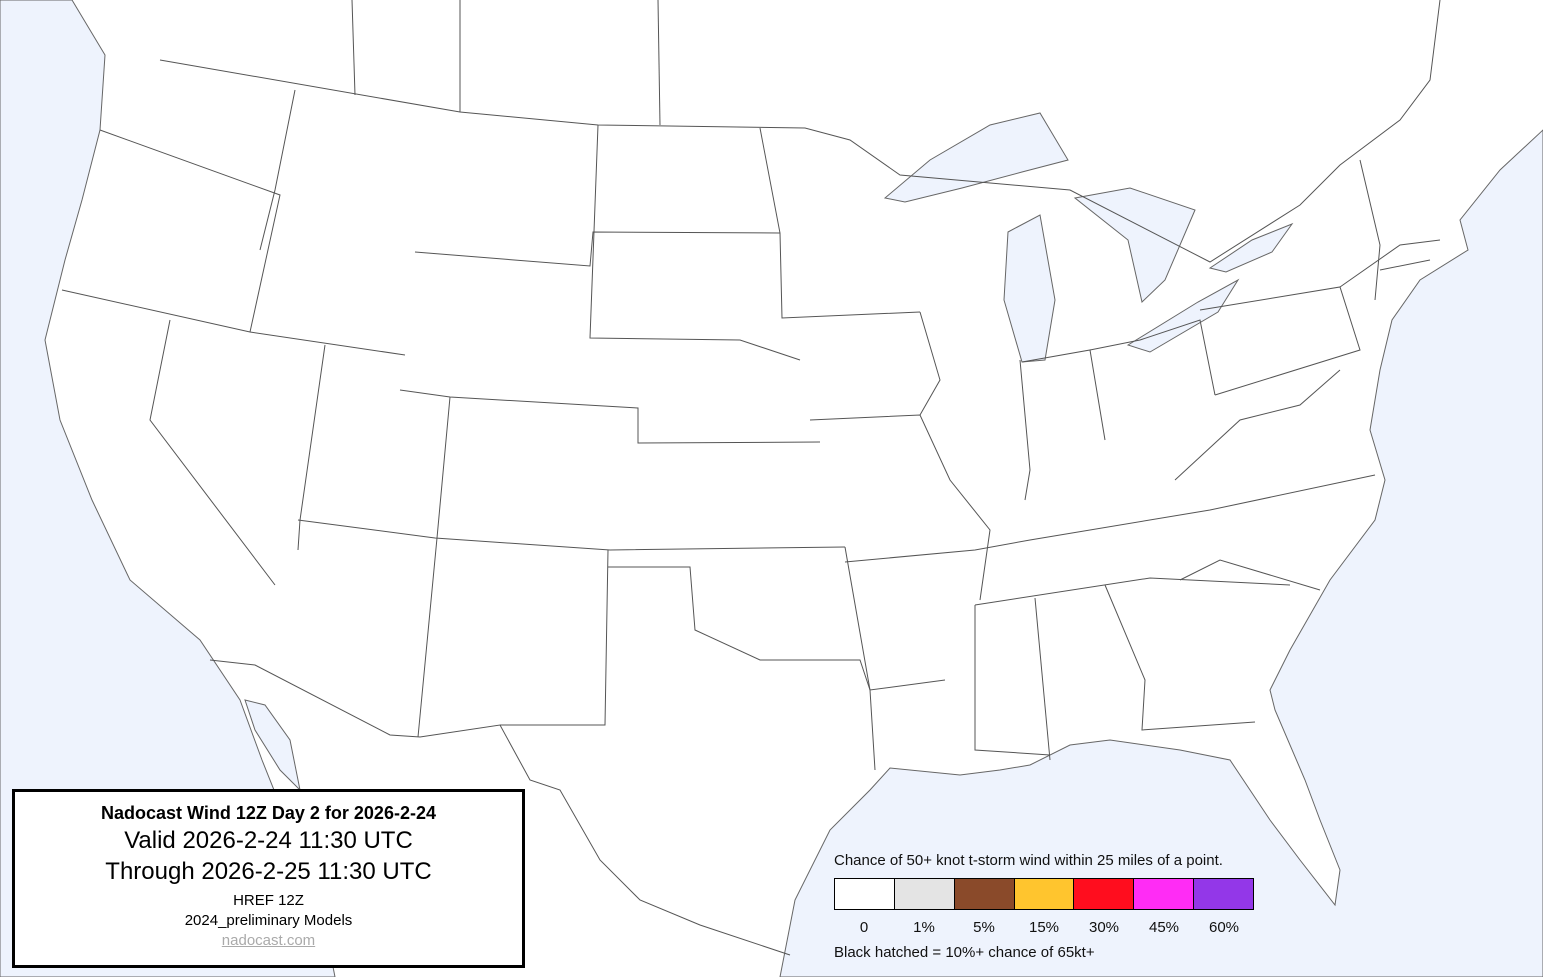  I want to click on valid-time: Valid 2026-2-24 11:30 UTC, so click(268, 840).